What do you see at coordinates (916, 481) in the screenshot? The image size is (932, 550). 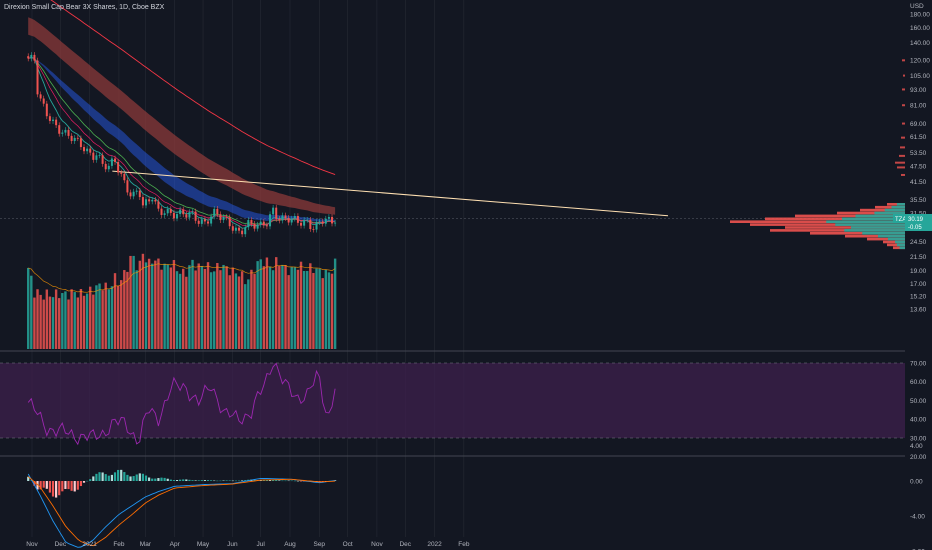 I see `macd-tick-label: 0.00` at bounding box center [916, 481].